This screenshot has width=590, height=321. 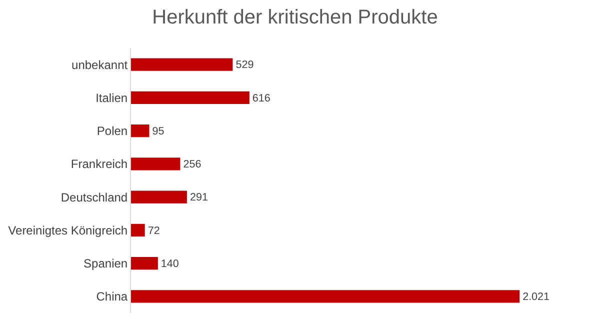 I want to click on data-label: 140, so click(x=169, y=264).